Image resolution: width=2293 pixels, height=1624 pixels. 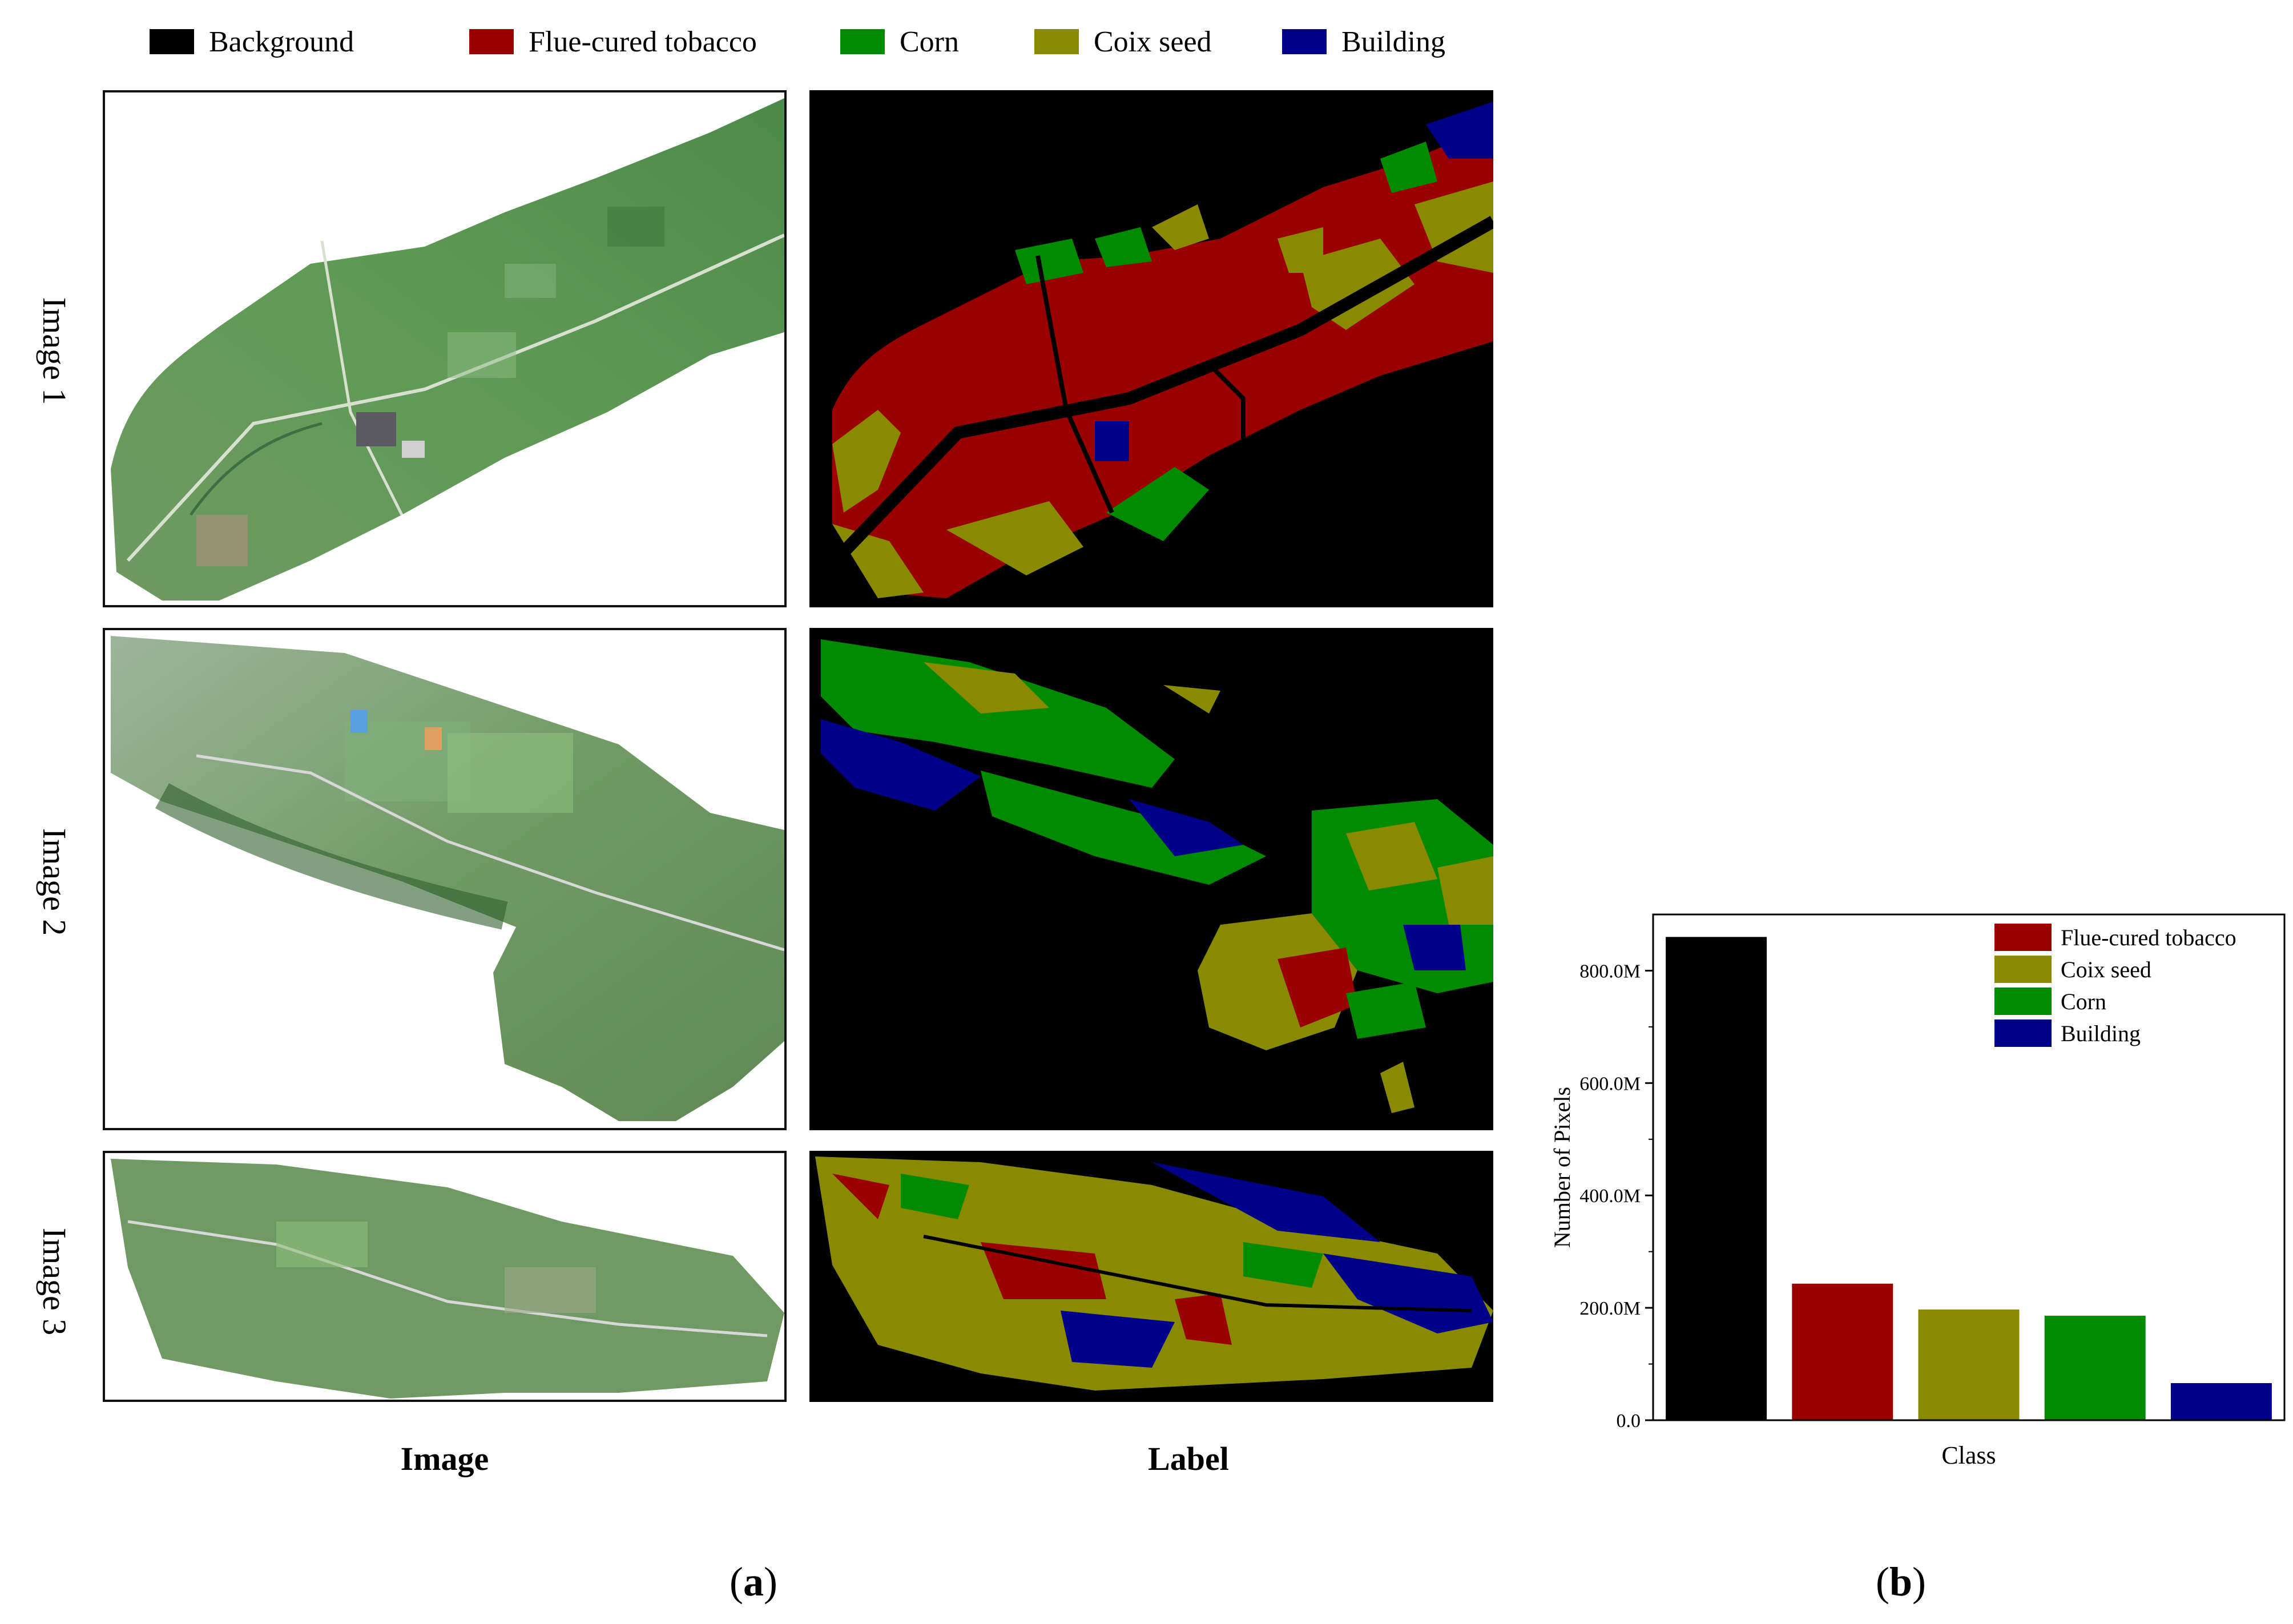 I want to click on subfigure-b-close-paren: ), so click(x=1919, y=1582).